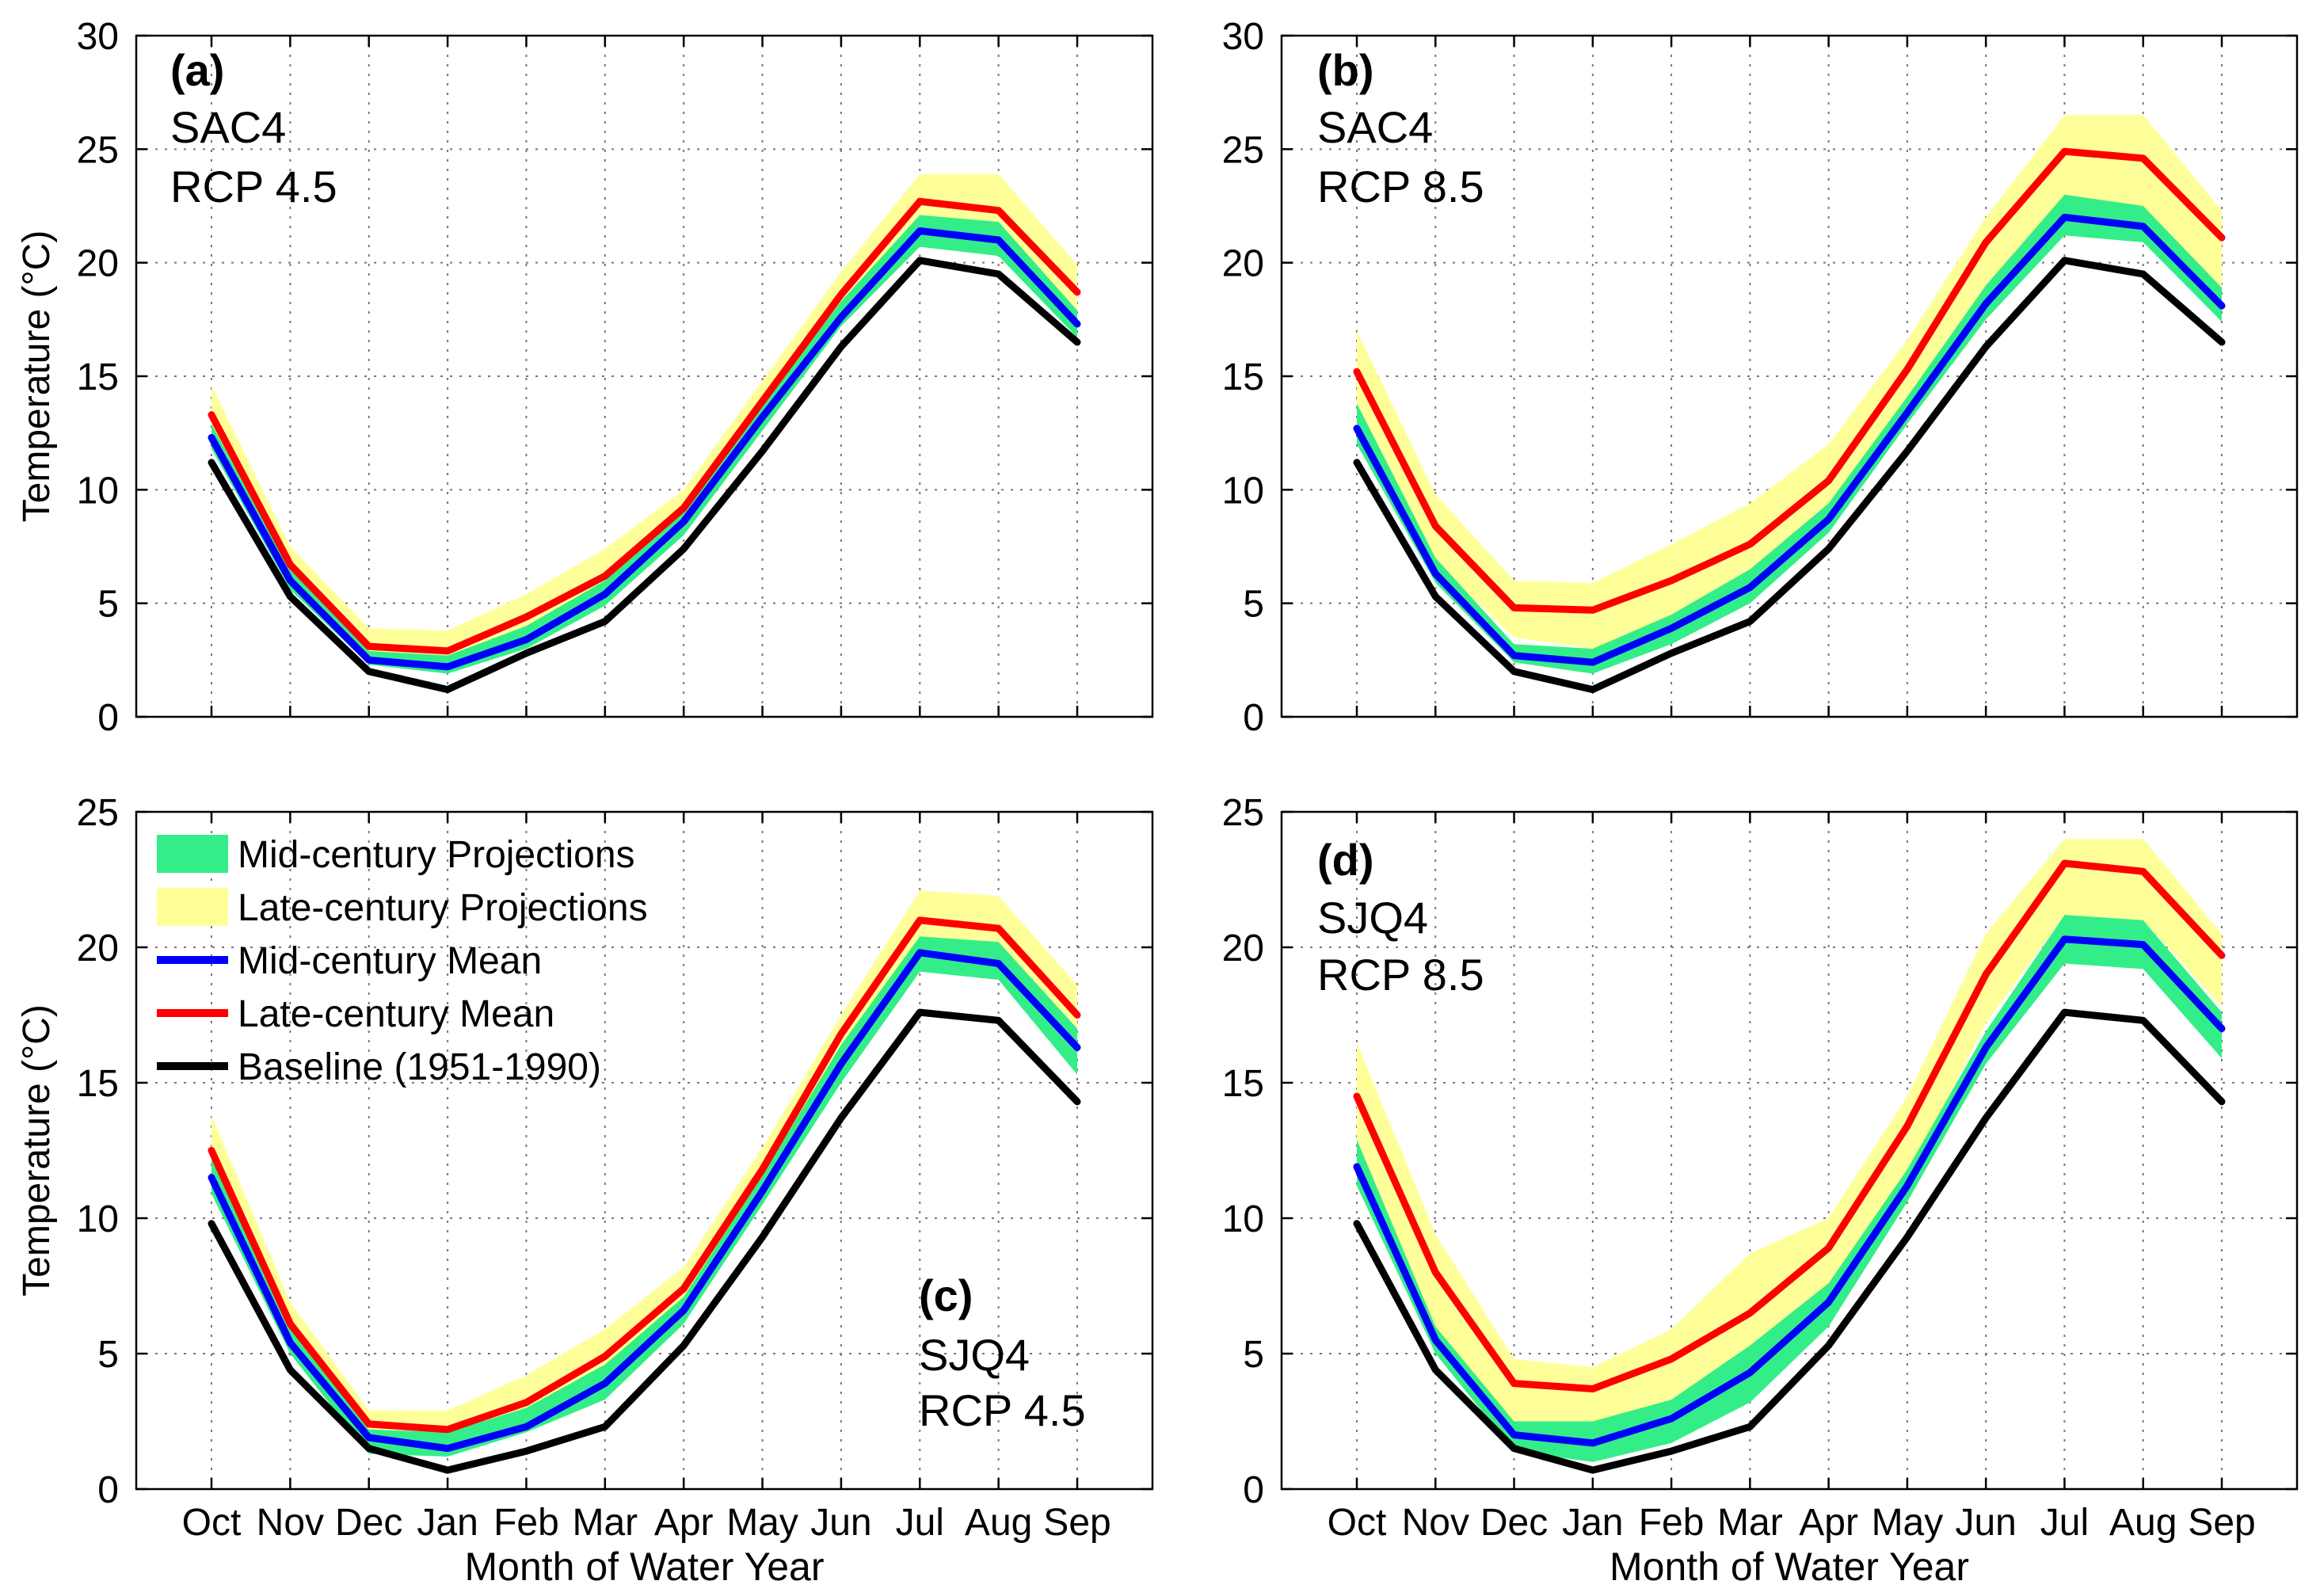 This screenshot has height=1596, width=2320. Describe the element at coordinates (946, 1295) in the screenshot. I see `panel-label: (c)` at that location.